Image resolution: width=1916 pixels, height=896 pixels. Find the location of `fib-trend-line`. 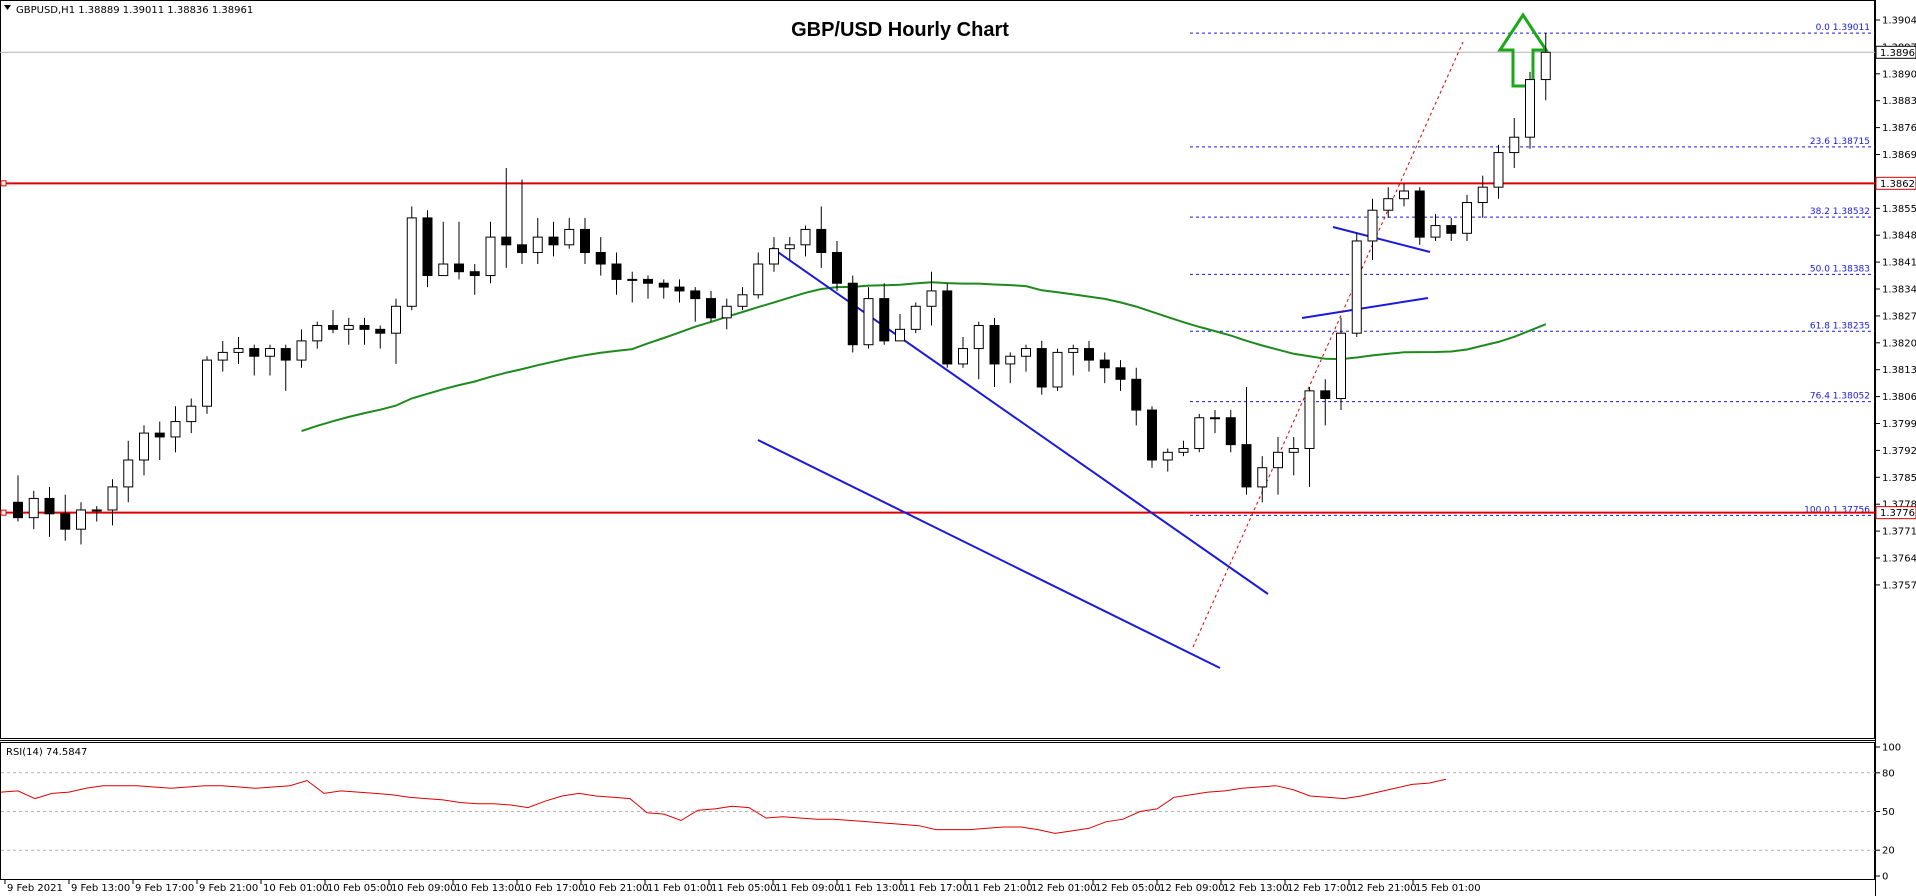

fib-trend-line is located at coordinates (1328, 344).